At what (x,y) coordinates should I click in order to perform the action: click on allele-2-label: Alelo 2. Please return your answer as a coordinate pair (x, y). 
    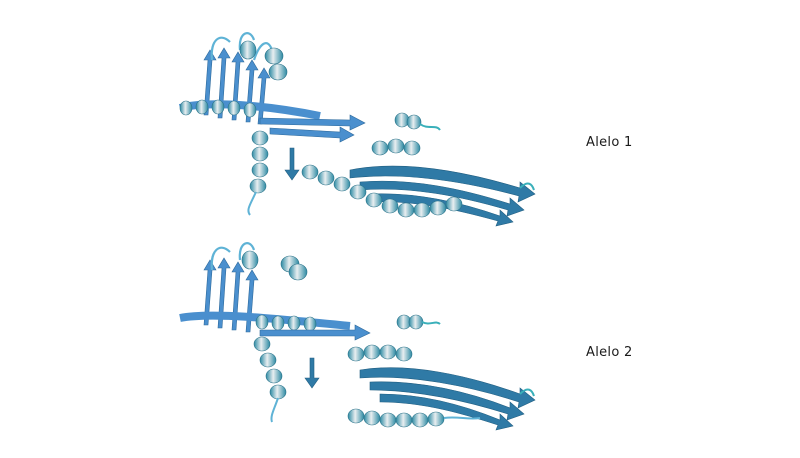
    Looking at the image, I should click on (609, 352).